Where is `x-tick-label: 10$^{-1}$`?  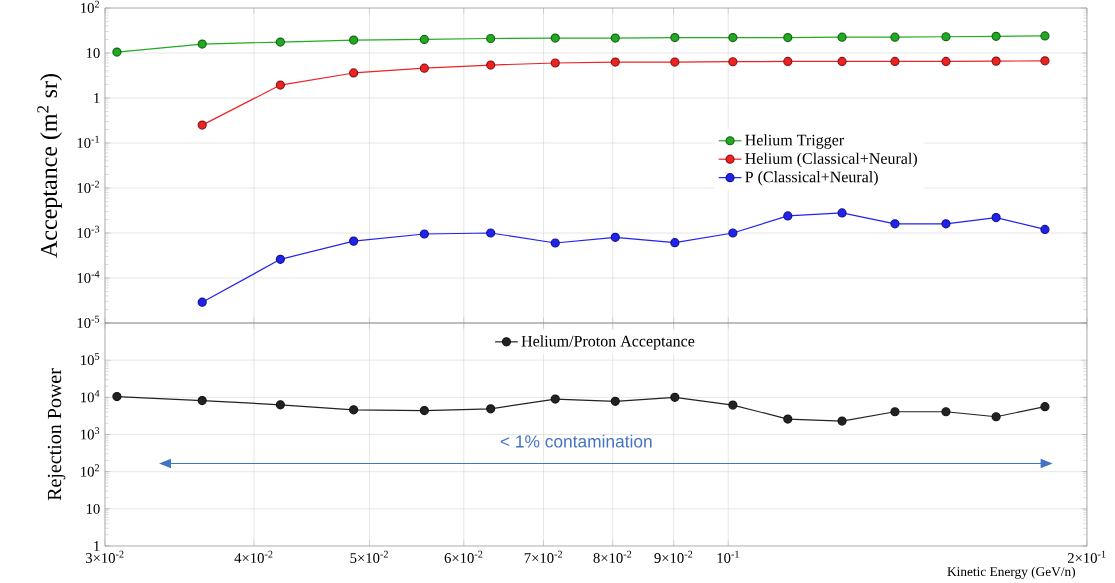
x-tick-label: 10$^{-1}$ is located at coordinates (728, 556).